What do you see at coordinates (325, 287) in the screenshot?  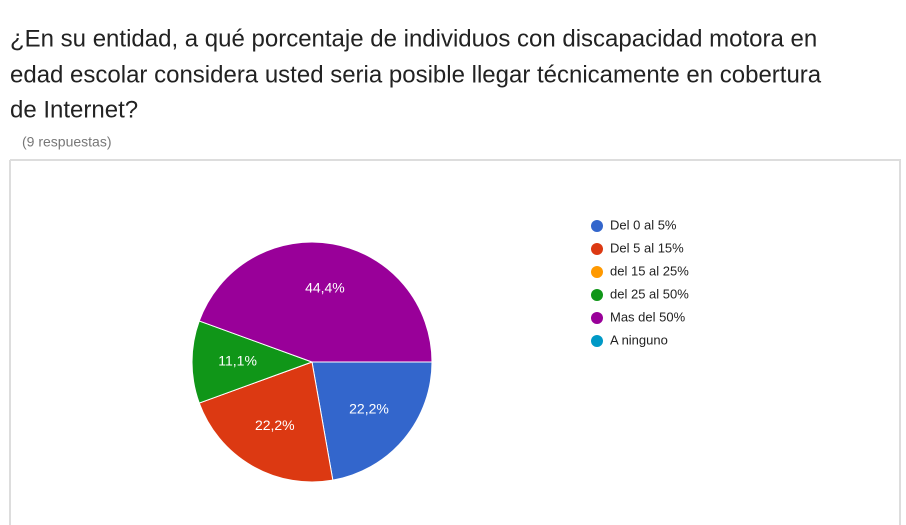 I see `slice-label: 44,4%` at bounding box center [325, 287].